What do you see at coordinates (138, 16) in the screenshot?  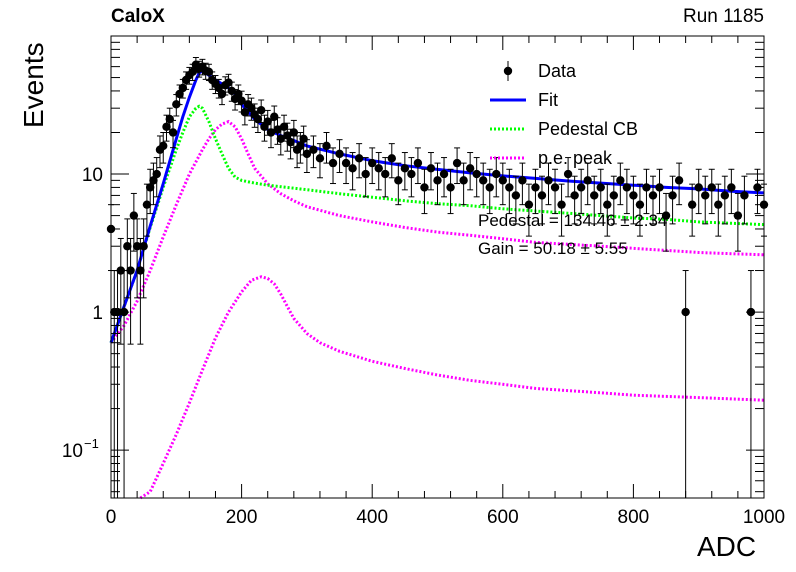 I see `experiment-label: CaloX` at bounding box center [138, 16].